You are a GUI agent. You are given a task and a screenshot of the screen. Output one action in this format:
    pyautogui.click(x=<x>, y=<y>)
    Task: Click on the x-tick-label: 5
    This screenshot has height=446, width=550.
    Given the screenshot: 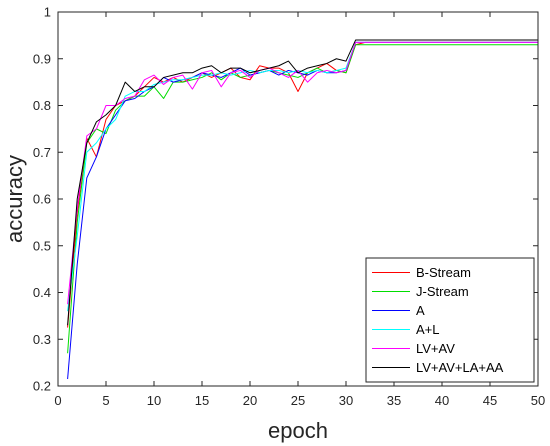 What is the action you would take?
    pyautogui.click(x=105, y=400)
    